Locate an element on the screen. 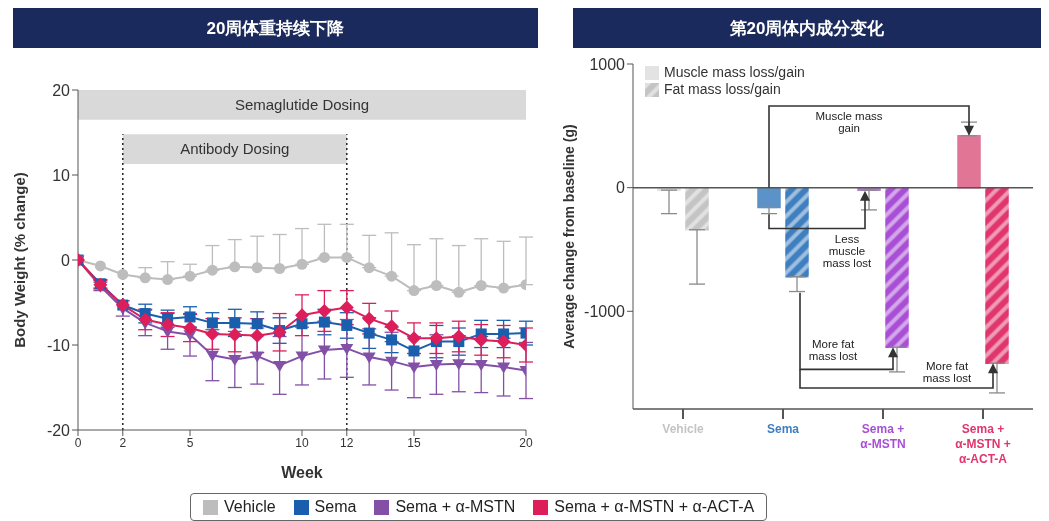 The image size is (1049, 521). y-tick-label: 1000 is located at coordinates (607, 64).